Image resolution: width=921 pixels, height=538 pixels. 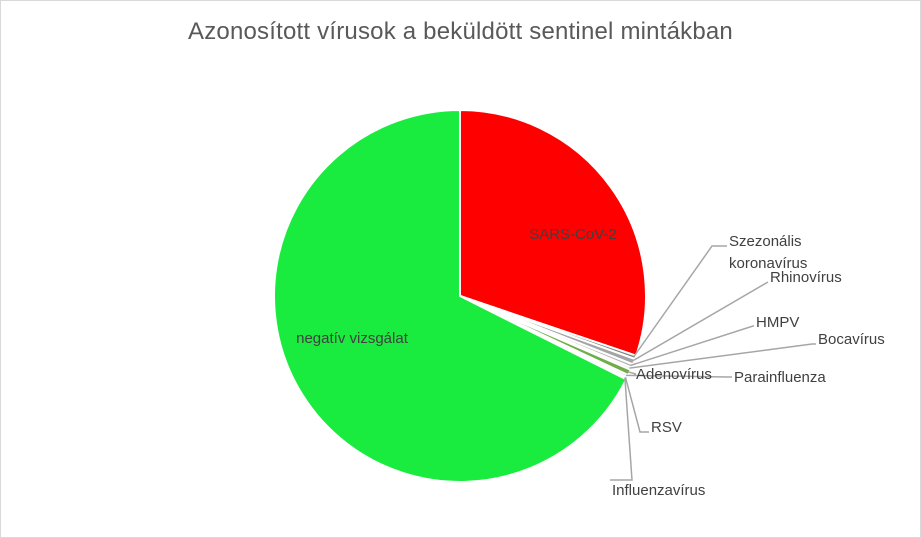 I want to click on data-label-rhinovirus: Rhinovírus, so click(x=806, y=277).